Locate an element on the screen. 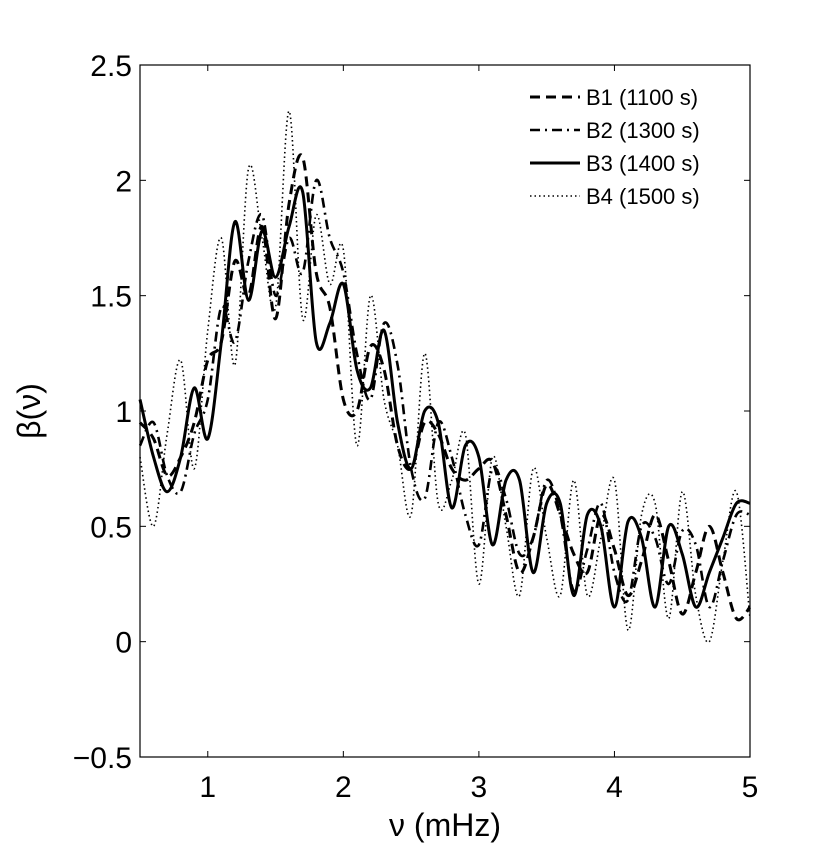 The height and width of the screenshot is (852, 830). legend-label-2: B2 (1300 s) is located at coordinates (643, 130).